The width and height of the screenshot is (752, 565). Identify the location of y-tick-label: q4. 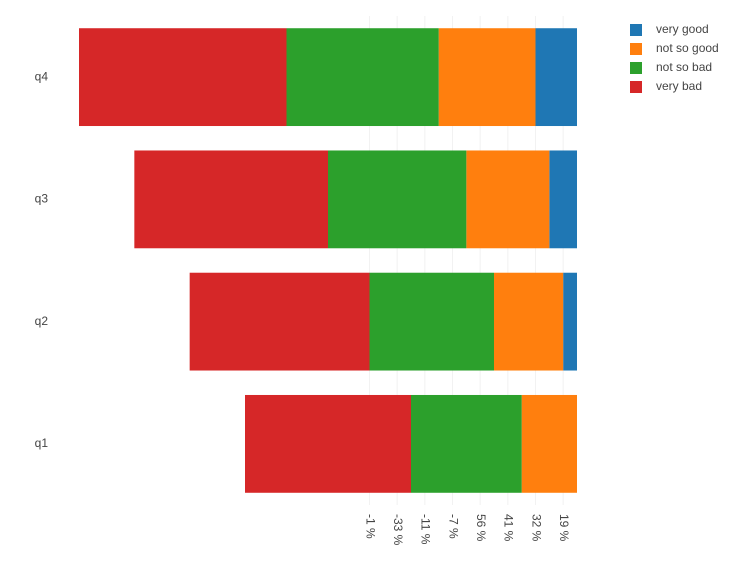
(42, 76).